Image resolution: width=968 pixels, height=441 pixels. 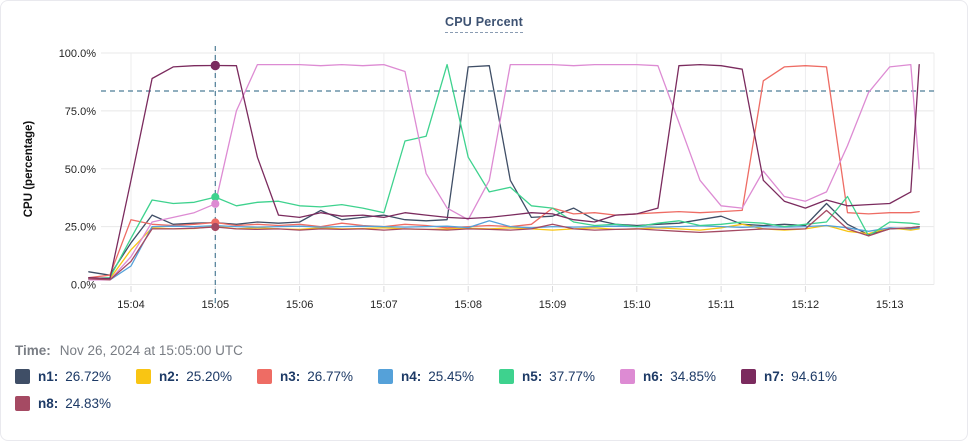 I want to click on legend-value-n7: 94.61%, so click(x=814, y=376).